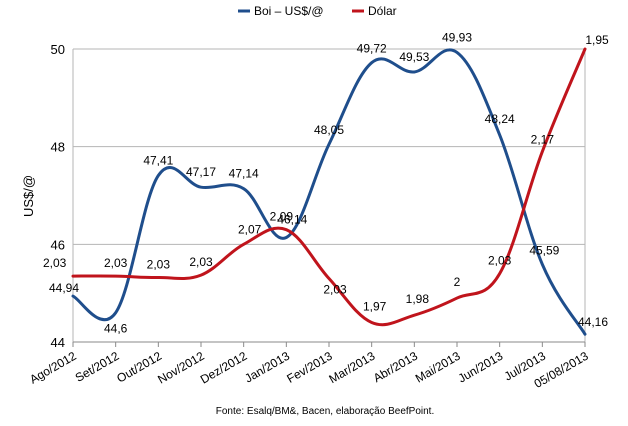 The width and height of the screenshot is (628, 426). Describe the element at coordinates (593, 322) in the screenshot. I see `data-label-boi: 44,16` at that location.